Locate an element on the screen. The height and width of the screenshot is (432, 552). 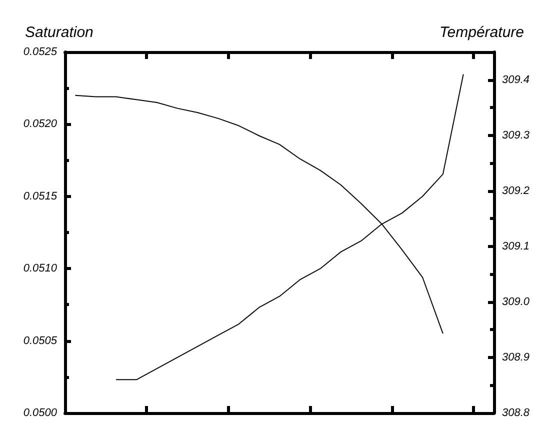
y2-tick-label: 309.4 is located at coordinates (516, 80).